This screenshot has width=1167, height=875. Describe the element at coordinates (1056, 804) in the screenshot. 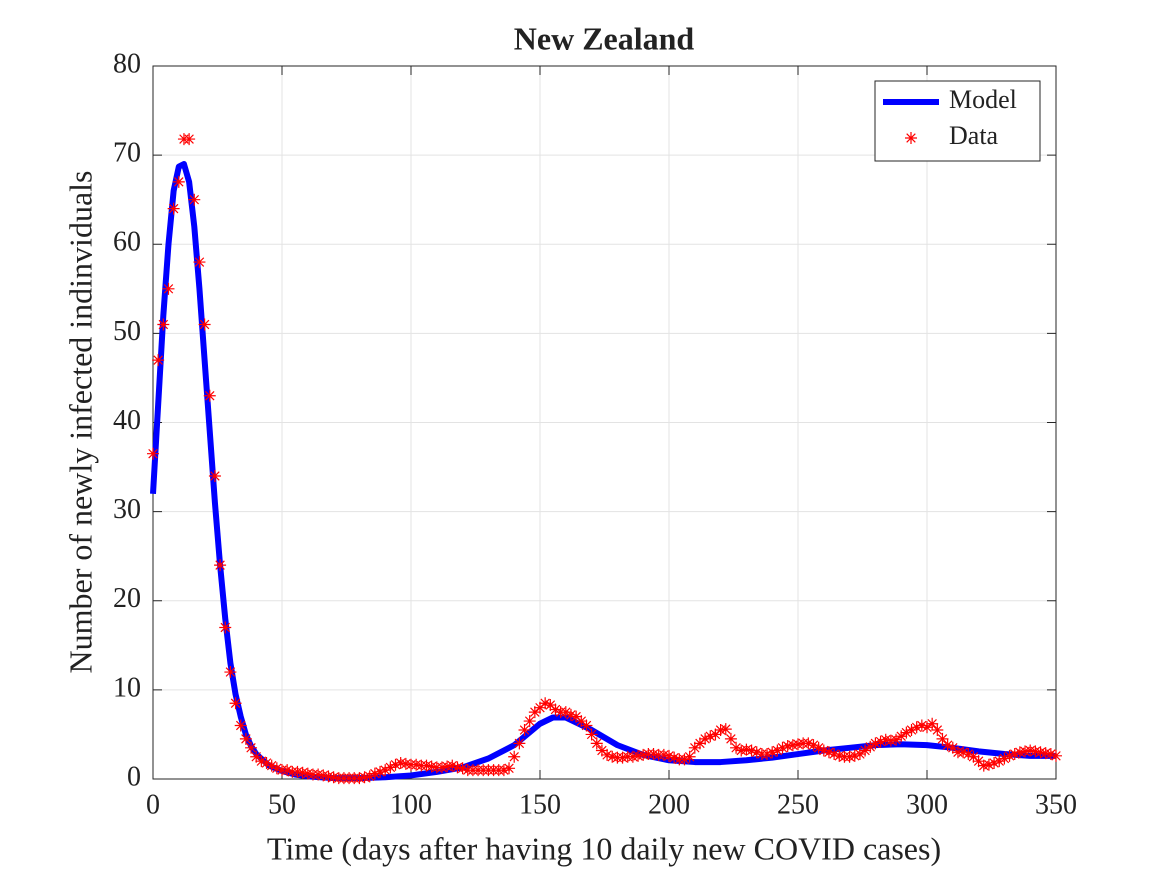

I see `x-tick-label: 350` at that location.